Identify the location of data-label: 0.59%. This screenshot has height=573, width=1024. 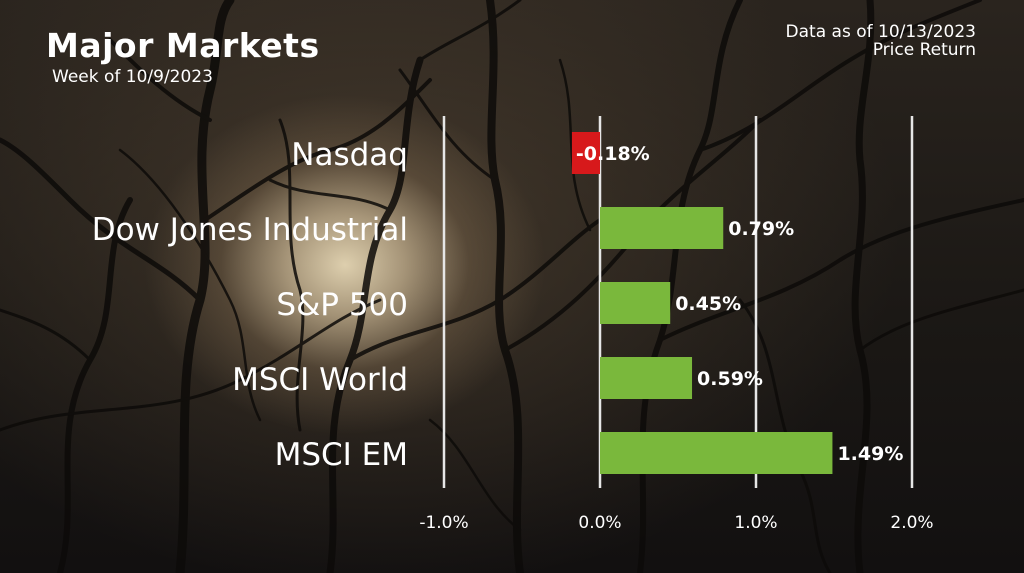
(730, 379).